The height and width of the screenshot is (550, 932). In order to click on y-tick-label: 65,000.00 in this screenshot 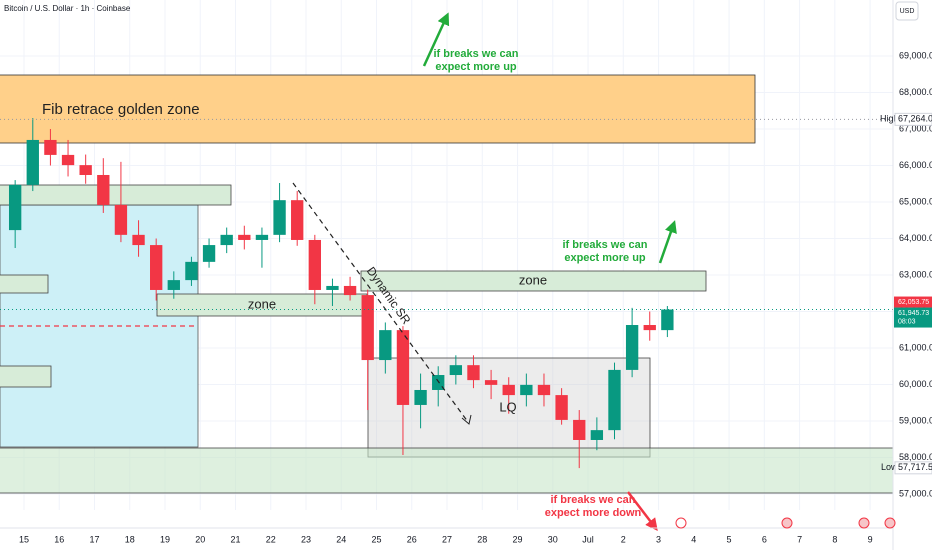, I will do `click(915, 201)`.